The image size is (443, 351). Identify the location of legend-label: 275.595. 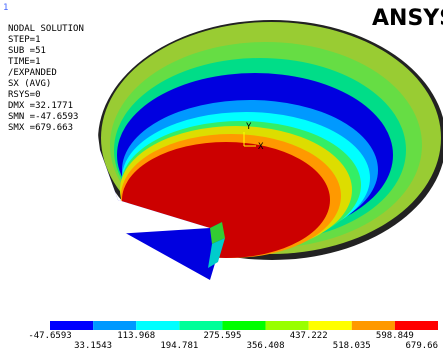
(222, 336).